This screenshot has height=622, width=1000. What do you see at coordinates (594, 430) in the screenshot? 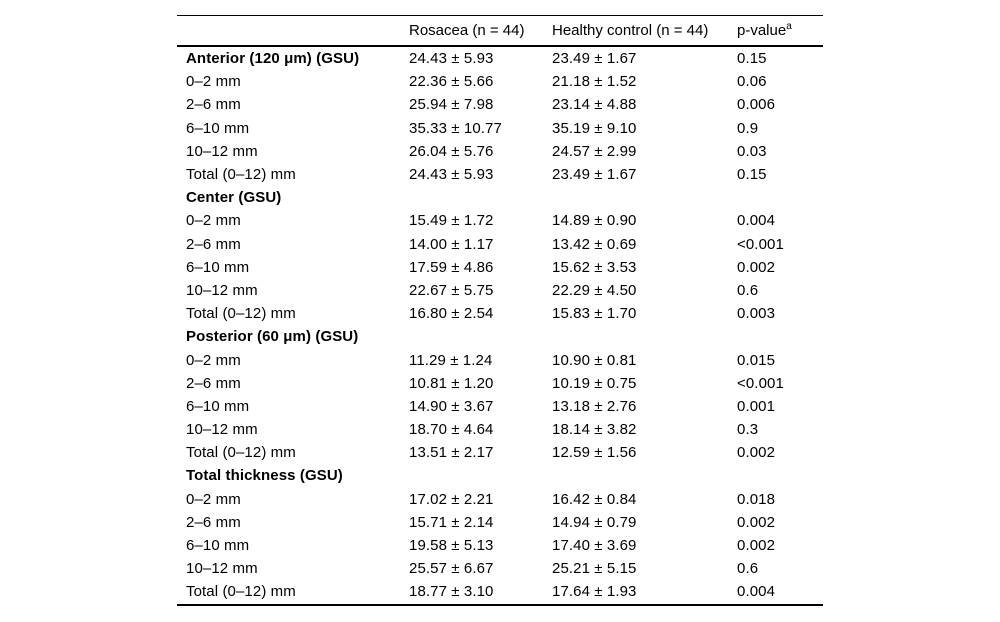
I see `control-value: 18.14 ± 3.82` at bounding box center [594, 430].